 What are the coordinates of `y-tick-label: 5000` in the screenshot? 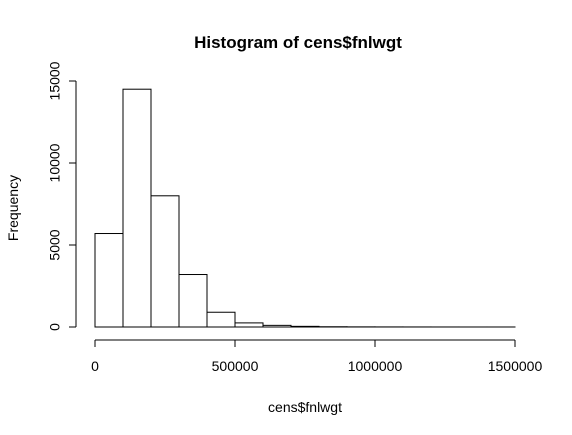 It's located at (55, 244).